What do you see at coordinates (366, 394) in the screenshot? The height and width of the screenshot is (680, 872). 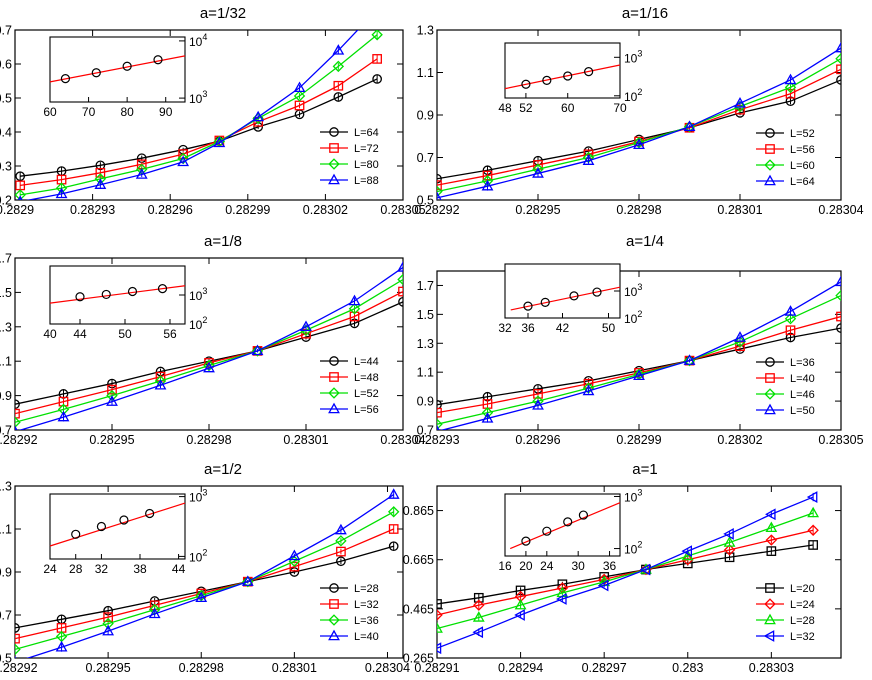 I see `legend-label: L=52` at bounding box center [366, 394].